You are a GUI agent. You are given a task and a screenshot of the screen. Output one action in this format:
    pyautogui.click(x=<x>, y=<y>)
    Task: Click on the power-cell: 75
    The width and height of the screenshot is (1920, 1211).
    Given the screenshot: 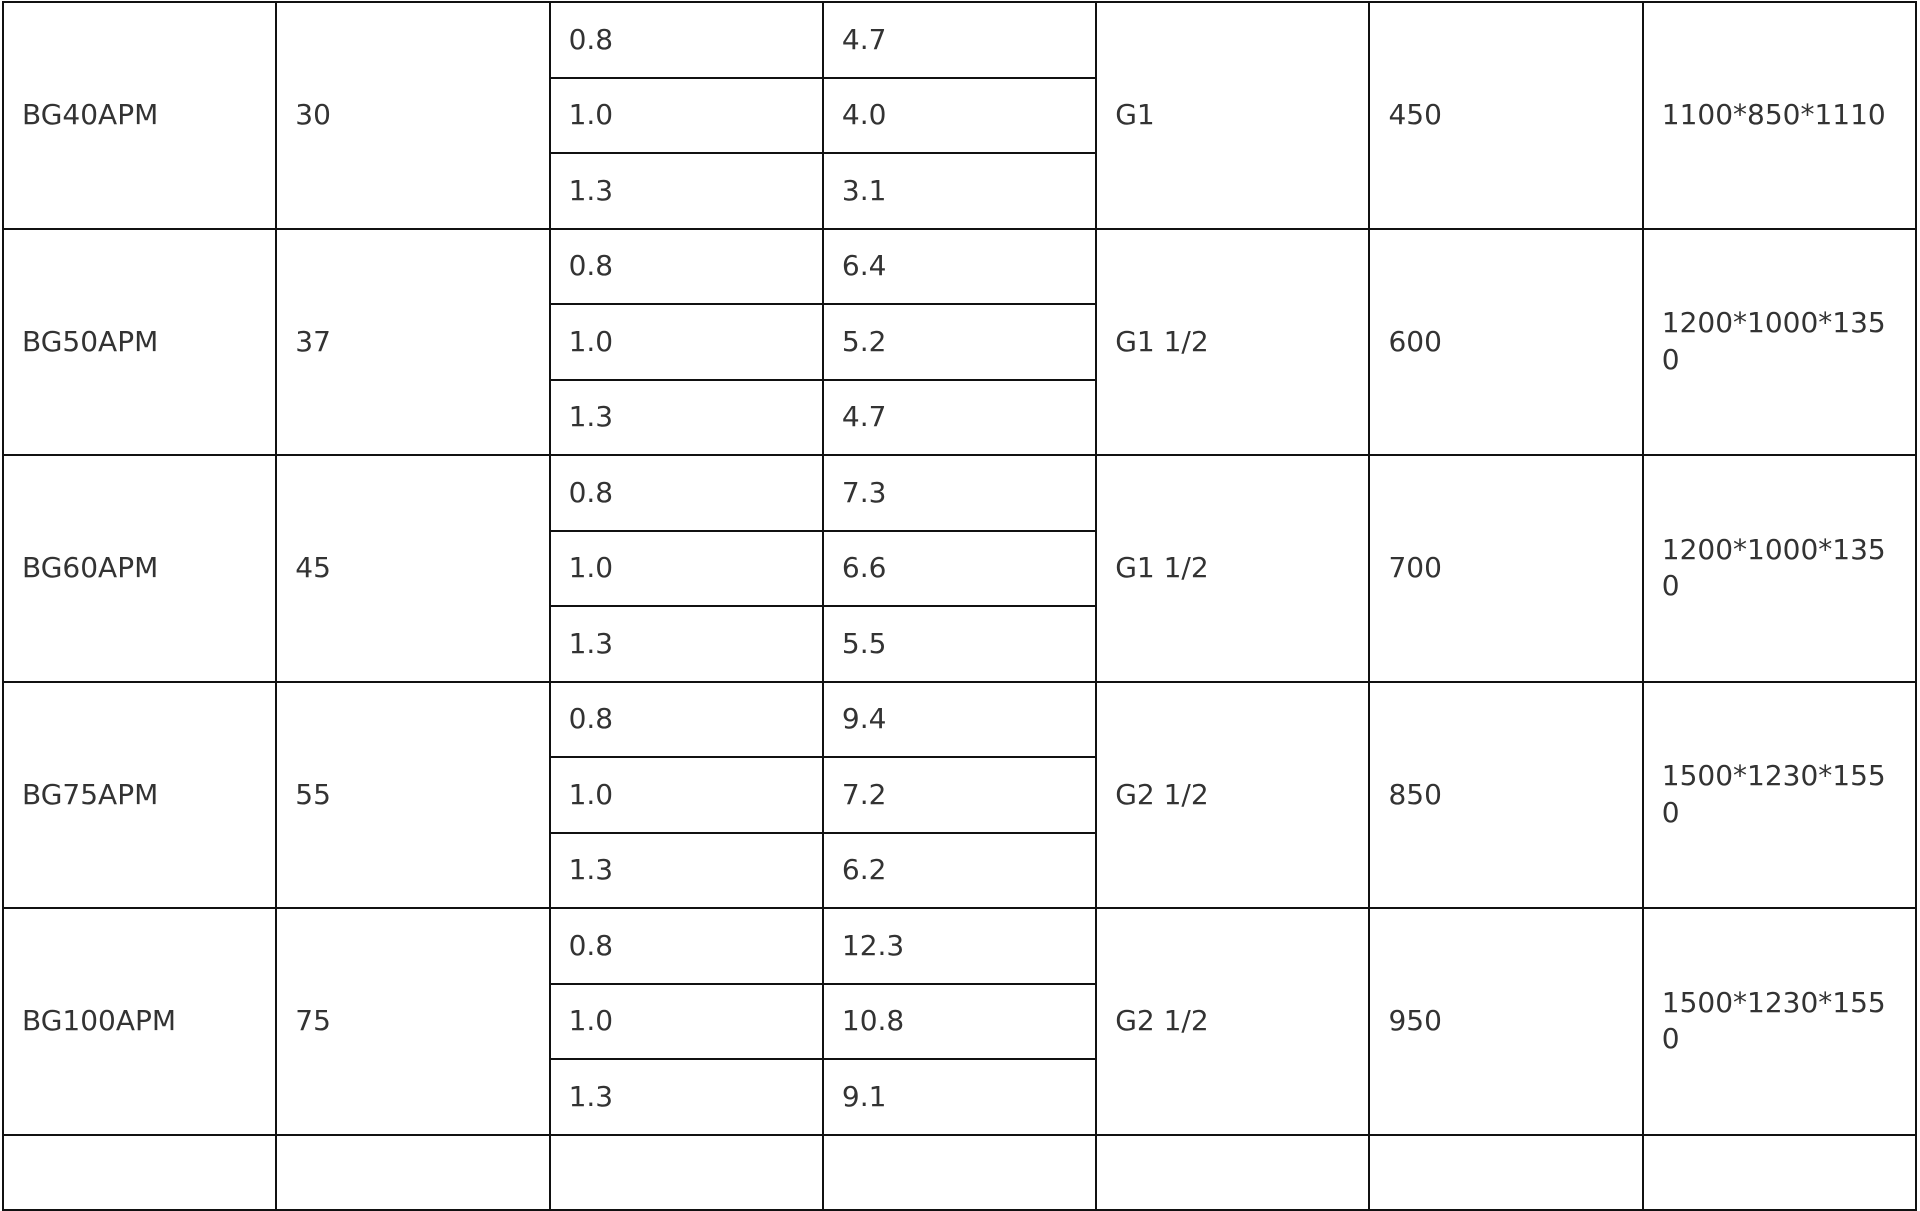 What is the action you would take?
    pyautogui.click(x=413, y=1021)
    